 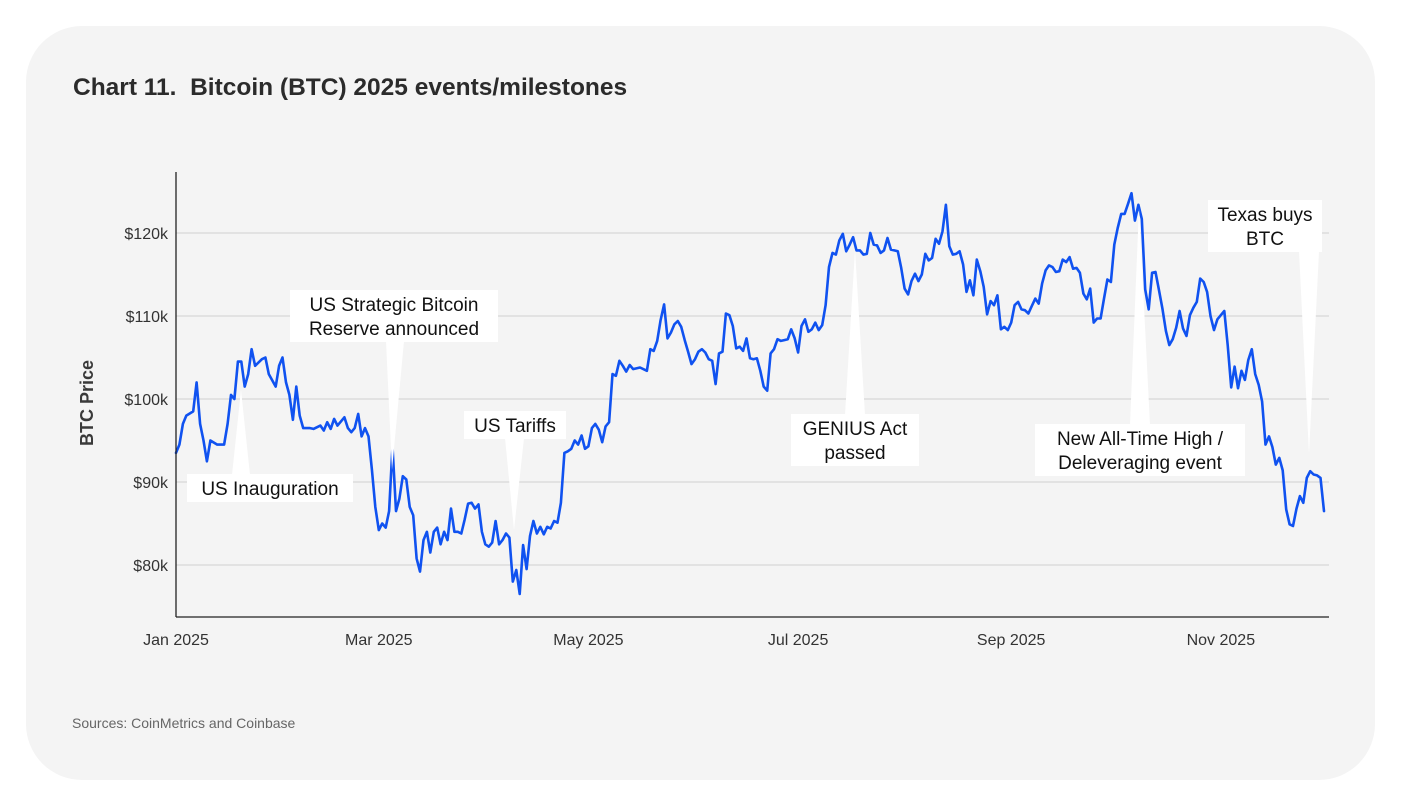 I want to click on x-tick-label: May 2025, so click(x=588, y=640).